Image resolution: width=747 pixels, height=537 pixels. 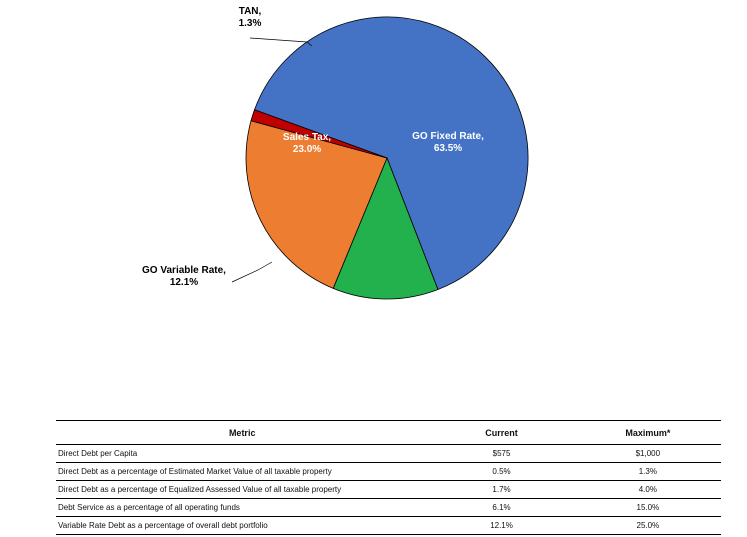 What do you see at coordinates (501, 489) in the screenshot?
I see `current-cell: 1.7%` at bounding box center [501, 489].